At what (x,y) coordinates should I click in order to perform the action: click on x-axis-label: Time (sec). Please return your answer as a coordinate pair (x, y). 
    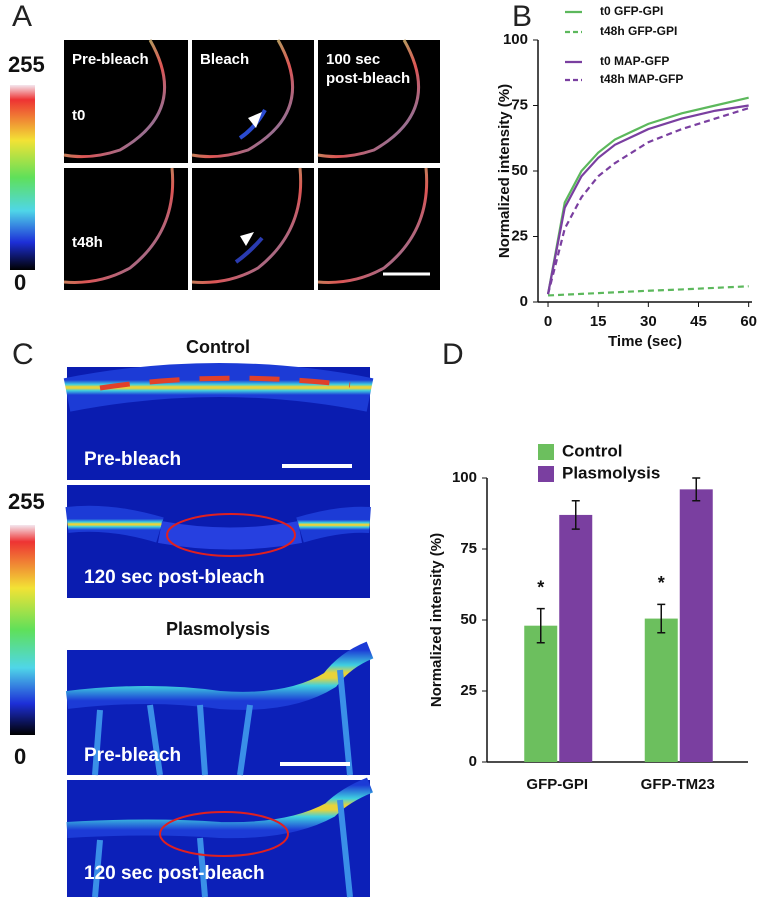
    Looking at the image, I should click on (645, 341).